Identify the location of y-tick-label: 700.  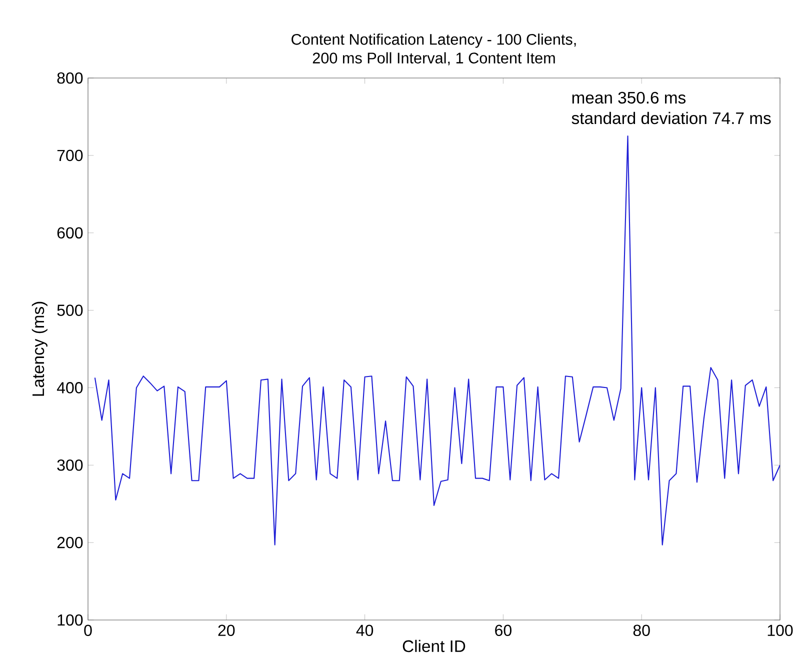
(70, 156).